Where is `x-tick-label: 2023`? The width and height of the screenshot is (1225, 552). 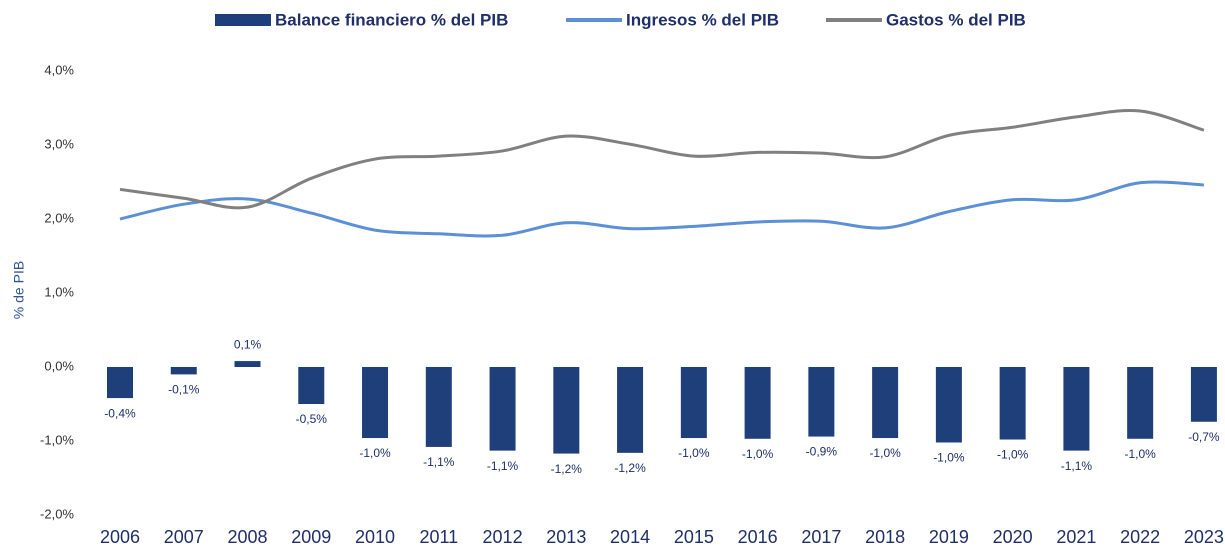 x-tick-label: 2023 is located at coordinates (1204, 537).